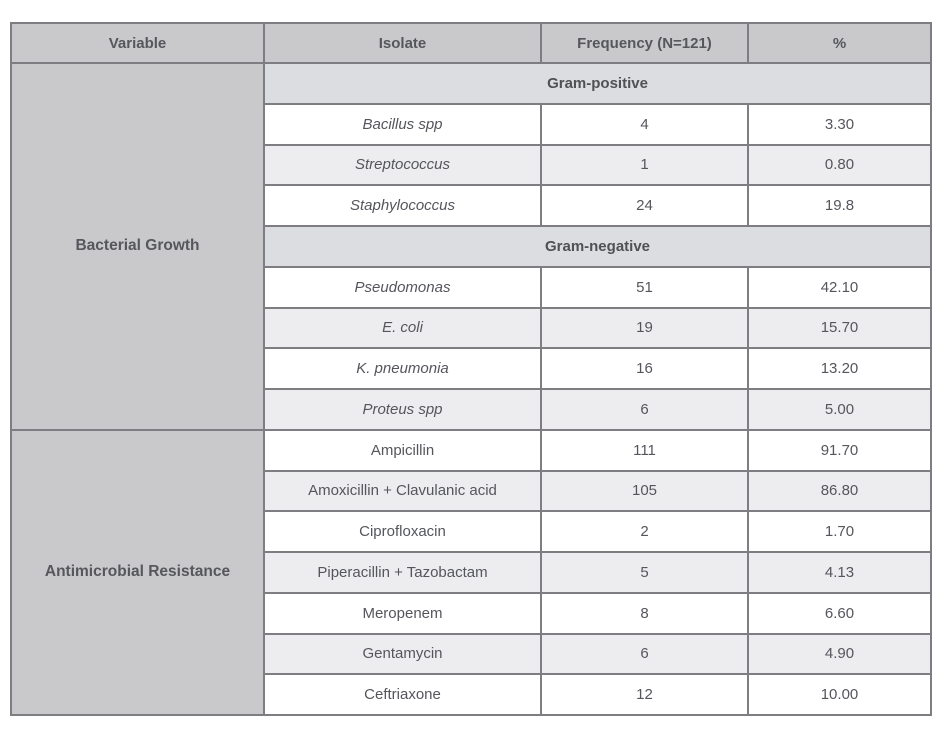  What do you see at coordinates (402, 694) in the screenshot?
I see `isolate-cell: Ceftriaxone` at bounding box center [402, 694].